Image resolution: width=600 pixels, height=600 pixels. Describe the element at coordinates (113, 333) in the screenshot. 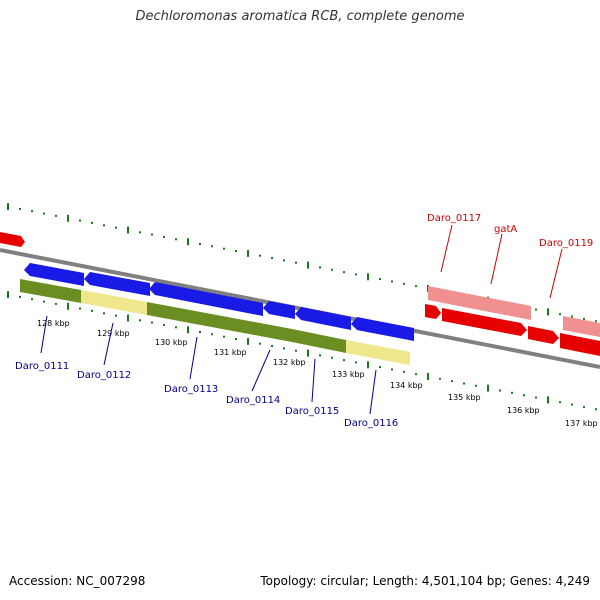

I see `scale-label: 129 kbp` at that location.